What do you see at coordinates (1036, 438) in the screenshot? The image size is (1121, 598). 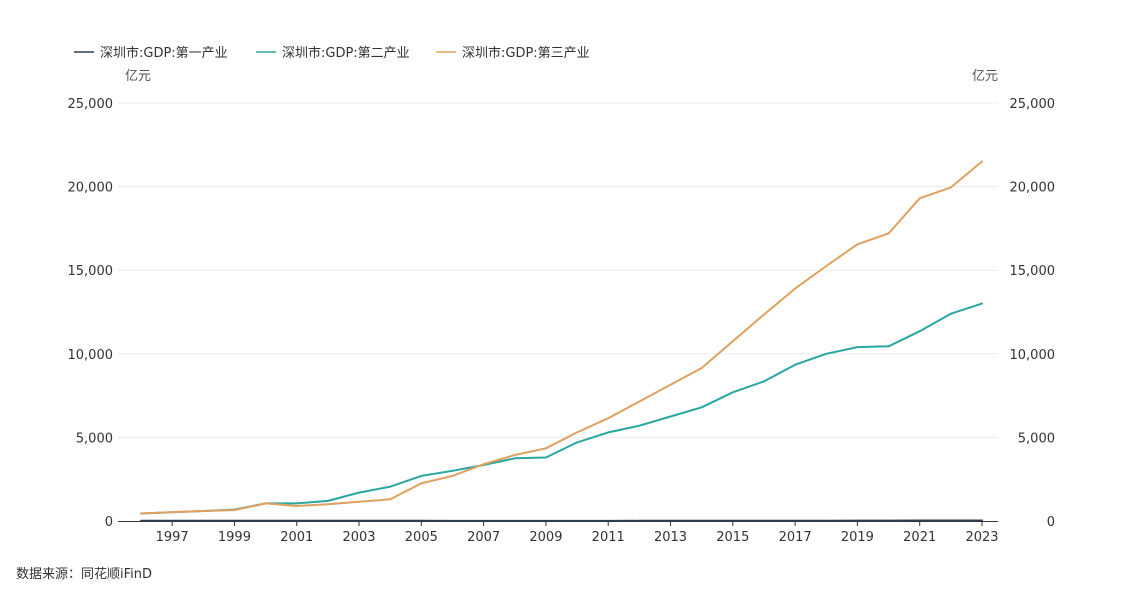 I see `y-tick-label-right: 5,000` at bounding box center [1036, 438].